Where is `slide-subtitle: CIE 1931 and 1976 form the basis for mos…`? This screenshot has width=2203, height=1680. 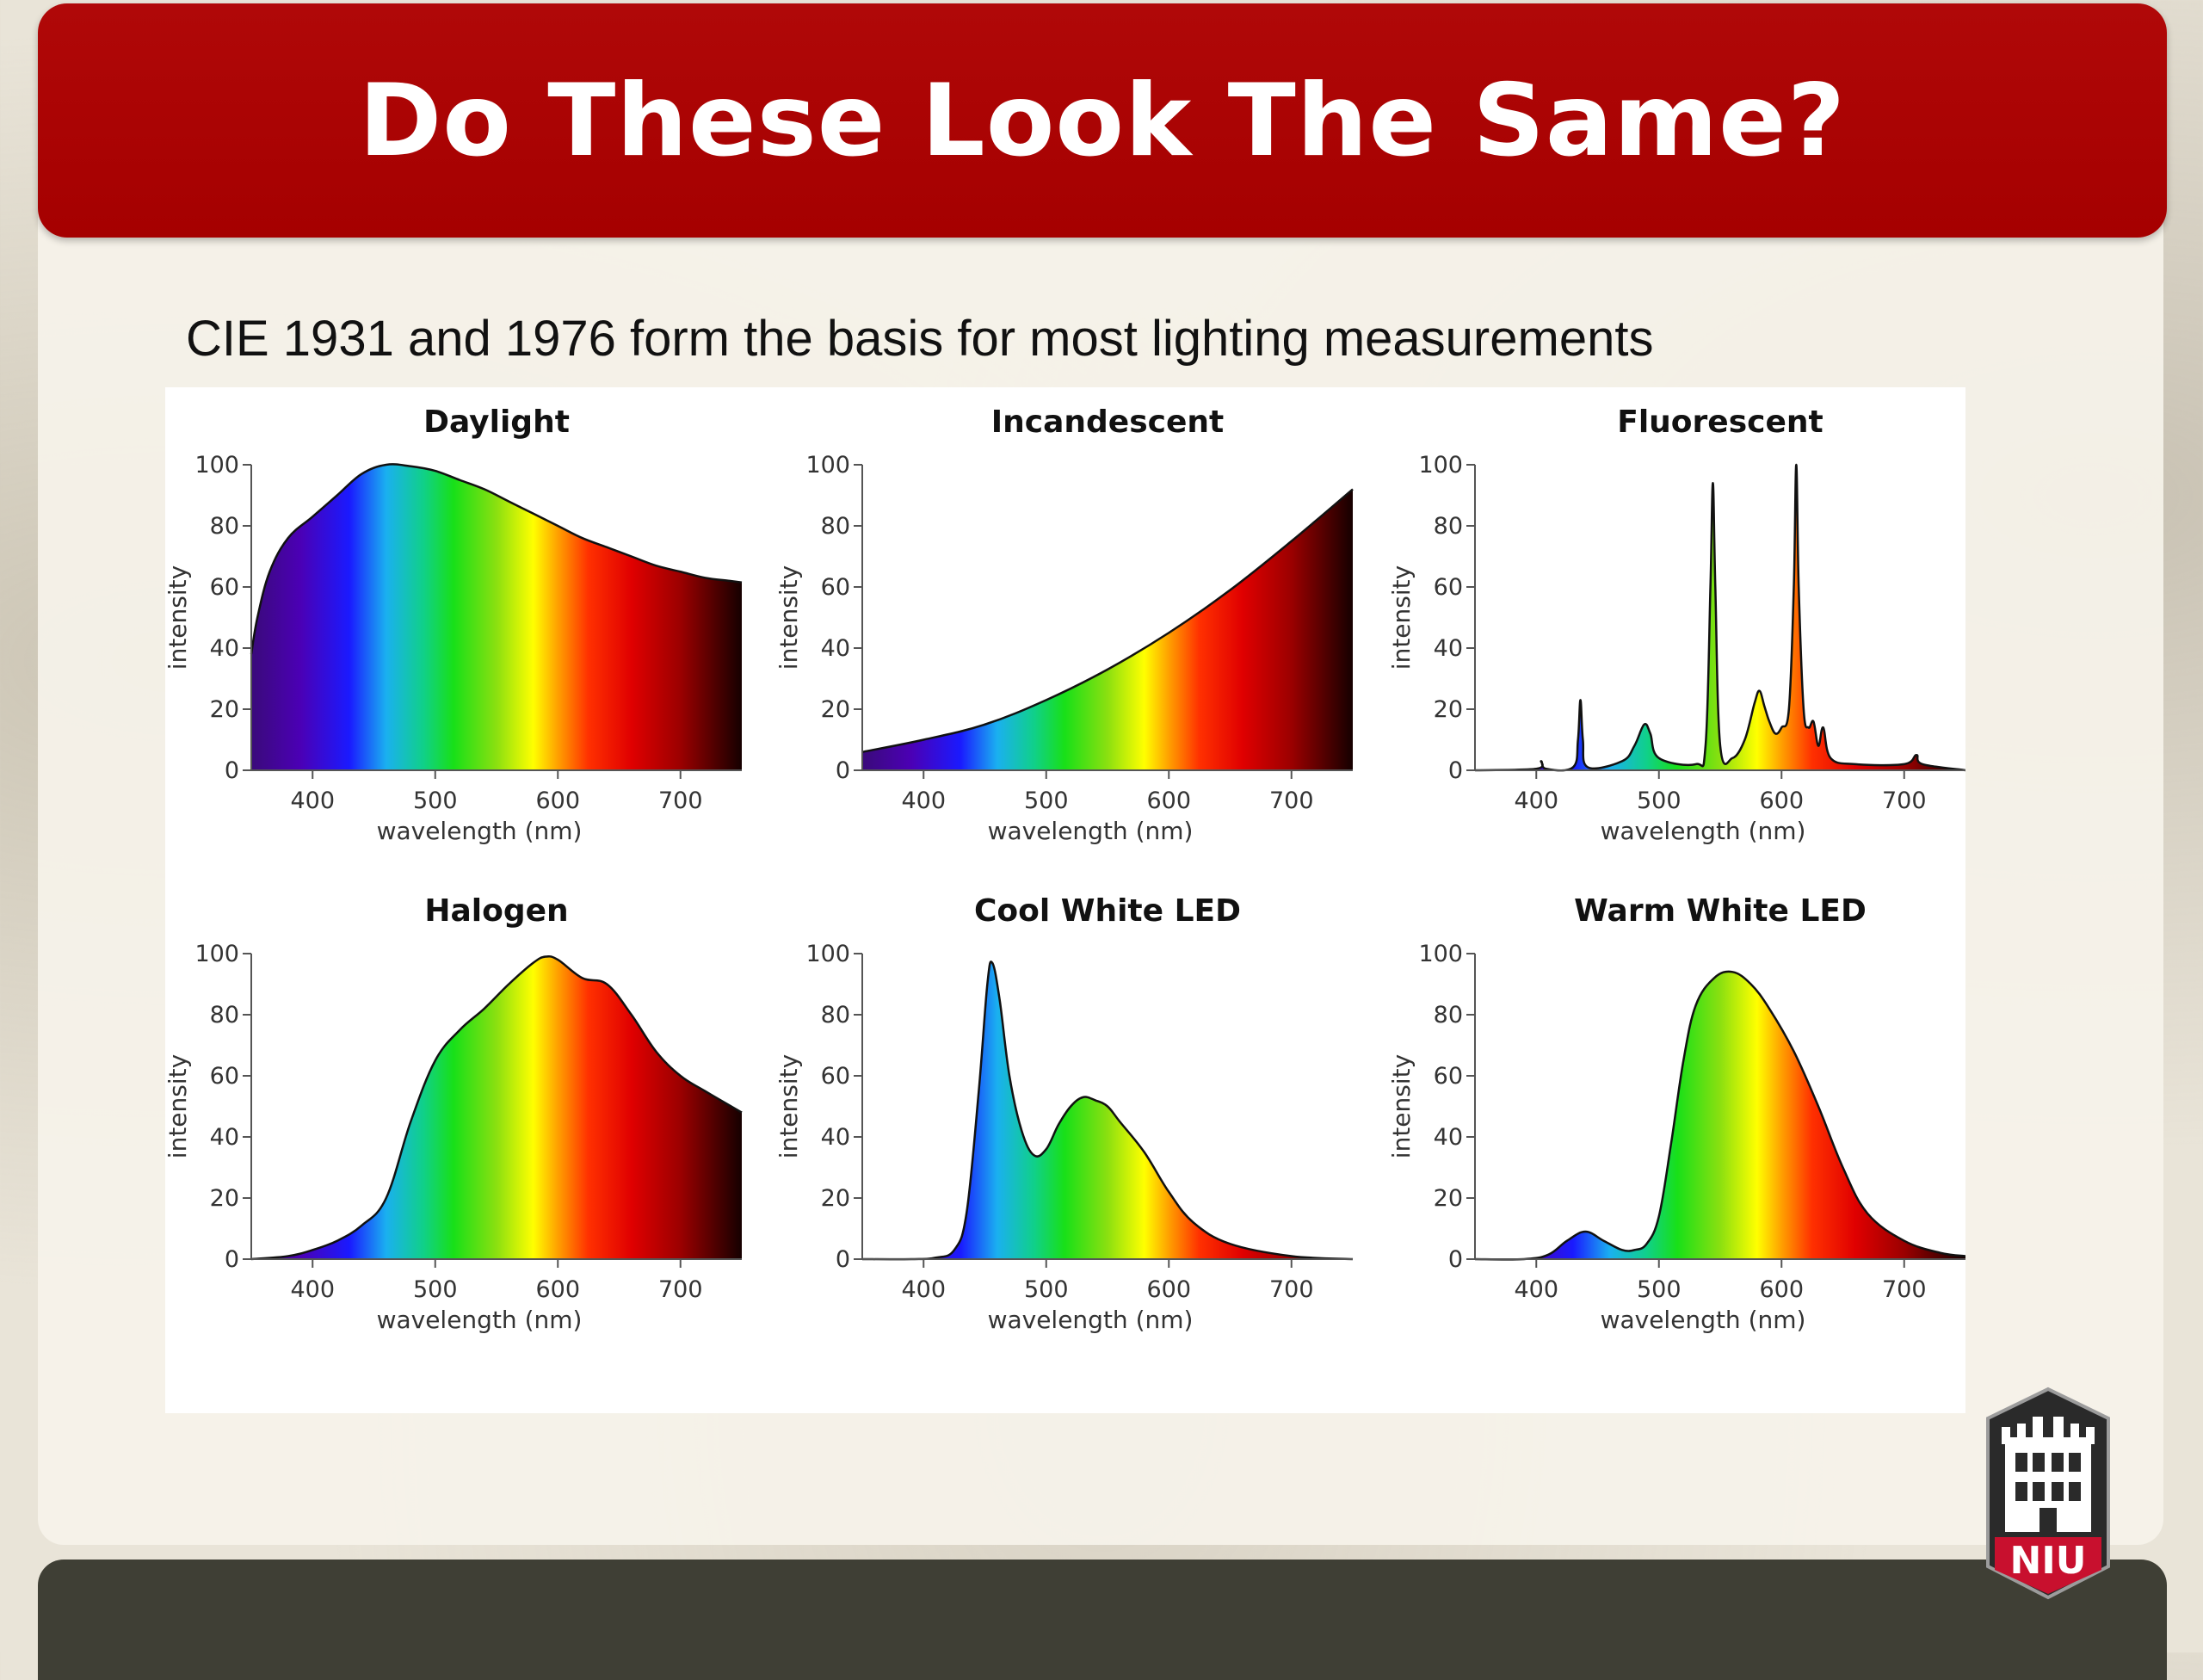
slide-subtitle: CIE 1931 and 1976 form the basis for mos… is located at coordinates (920, 339).